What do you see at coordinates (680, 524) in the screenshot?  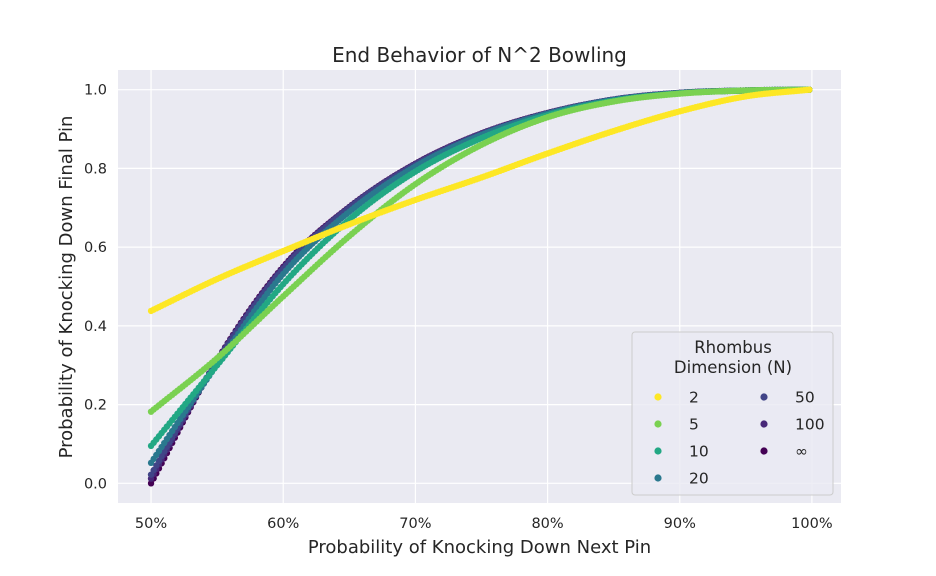 I see `x-tick-label: 90%` at bounding box center [680, 524].